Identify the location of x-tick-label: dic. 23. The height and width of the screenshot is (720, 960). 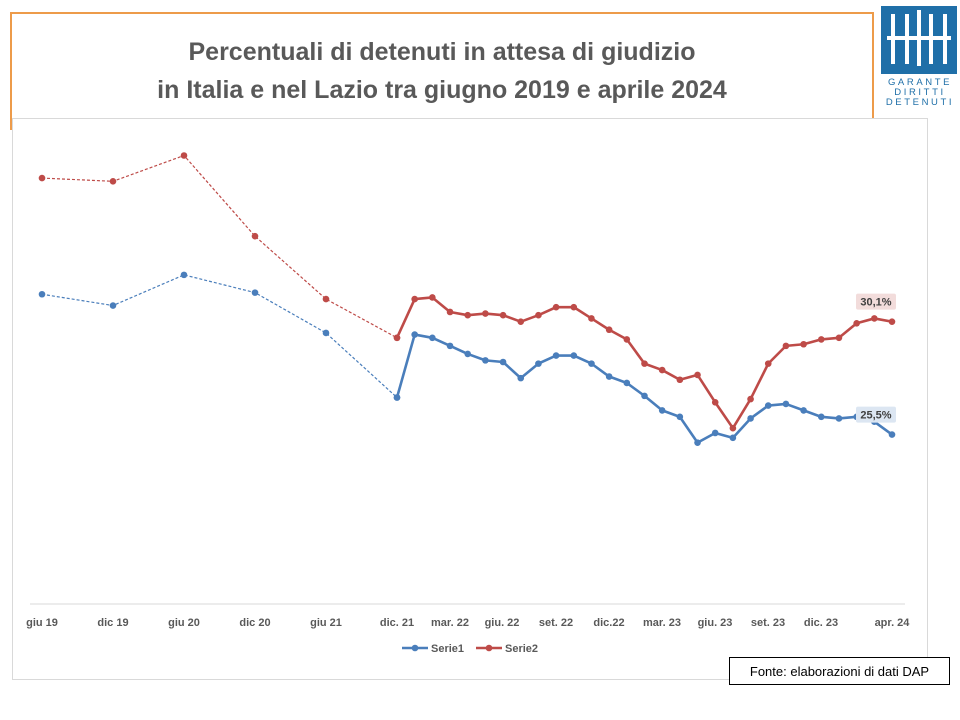
(821, 623).